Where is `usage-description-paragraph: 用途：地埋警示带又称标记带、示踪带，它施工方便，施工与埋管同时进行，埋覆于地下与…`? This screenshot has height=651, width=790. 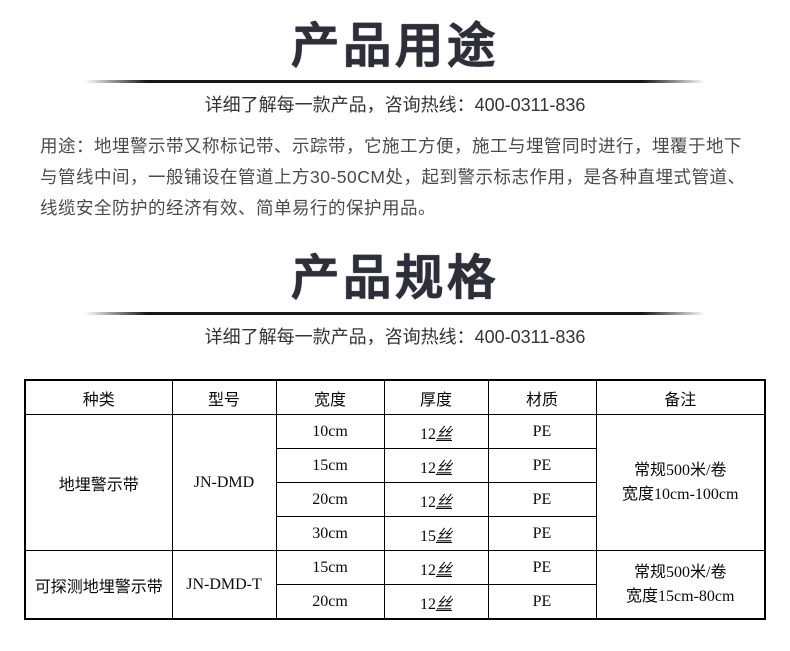 usage-description-paragraph: 用途：地埋警示带又称标记带、示踪带，它施工方便，施工与埋管同时进行，埋覆于地下与… is located at coordinates (393, 177).